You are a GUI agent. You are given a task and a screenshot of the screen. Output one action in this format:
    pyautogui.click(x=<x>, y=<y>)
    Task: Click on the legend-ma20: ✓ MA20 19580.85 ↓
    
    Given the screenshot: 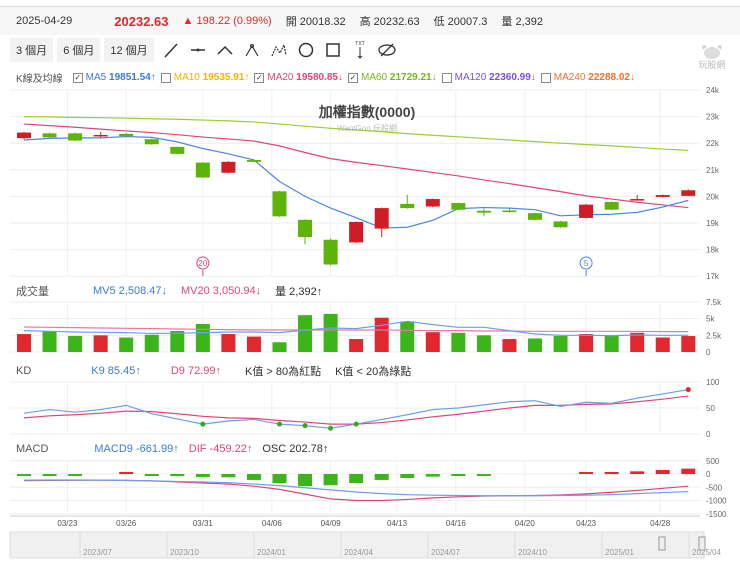 What is the action you would take?
    pyautogui.click(x=298, y=77)
    